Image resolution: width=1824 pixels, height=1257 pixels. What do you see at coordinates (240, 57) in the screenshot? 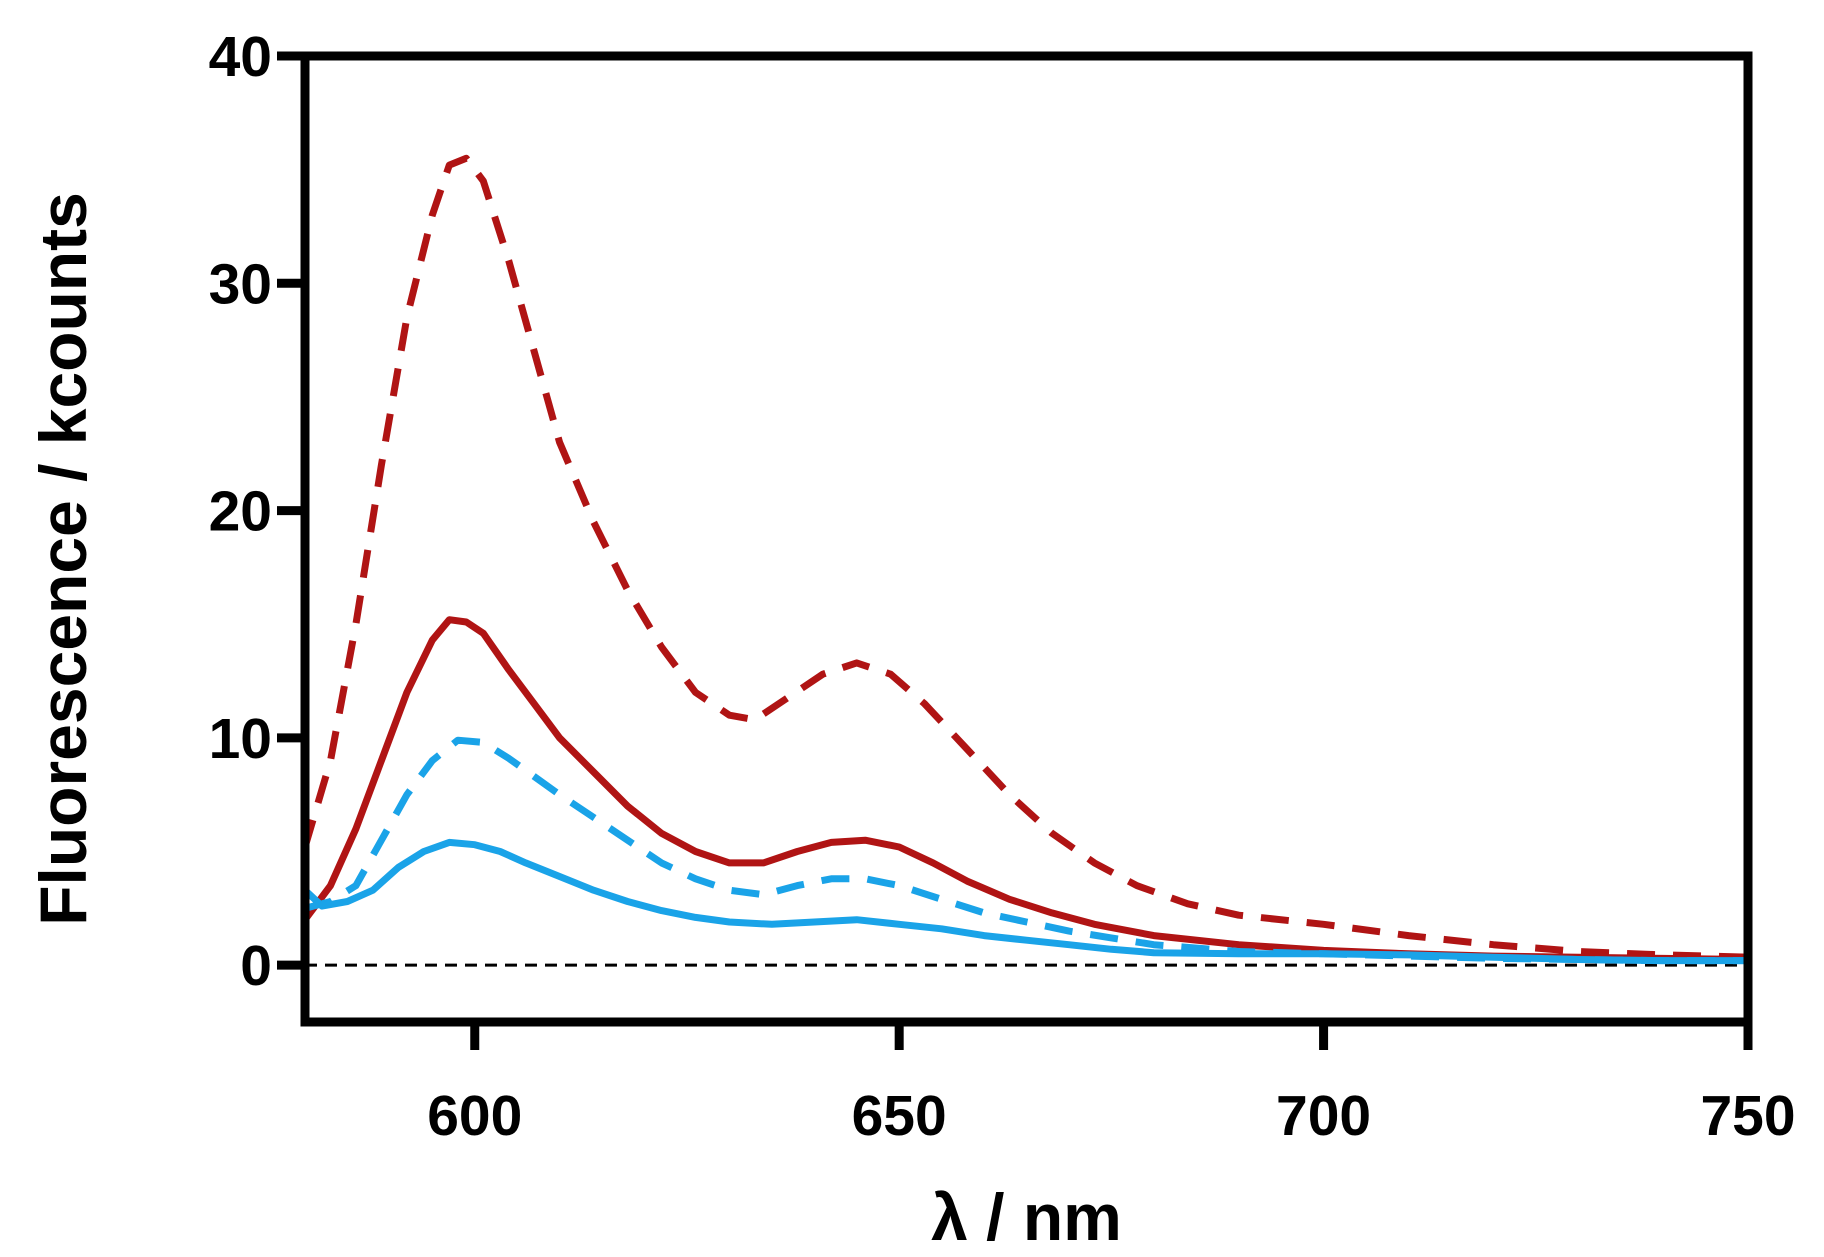
I see `y-tick-label-40: 40` at bounding box center [240, 57].